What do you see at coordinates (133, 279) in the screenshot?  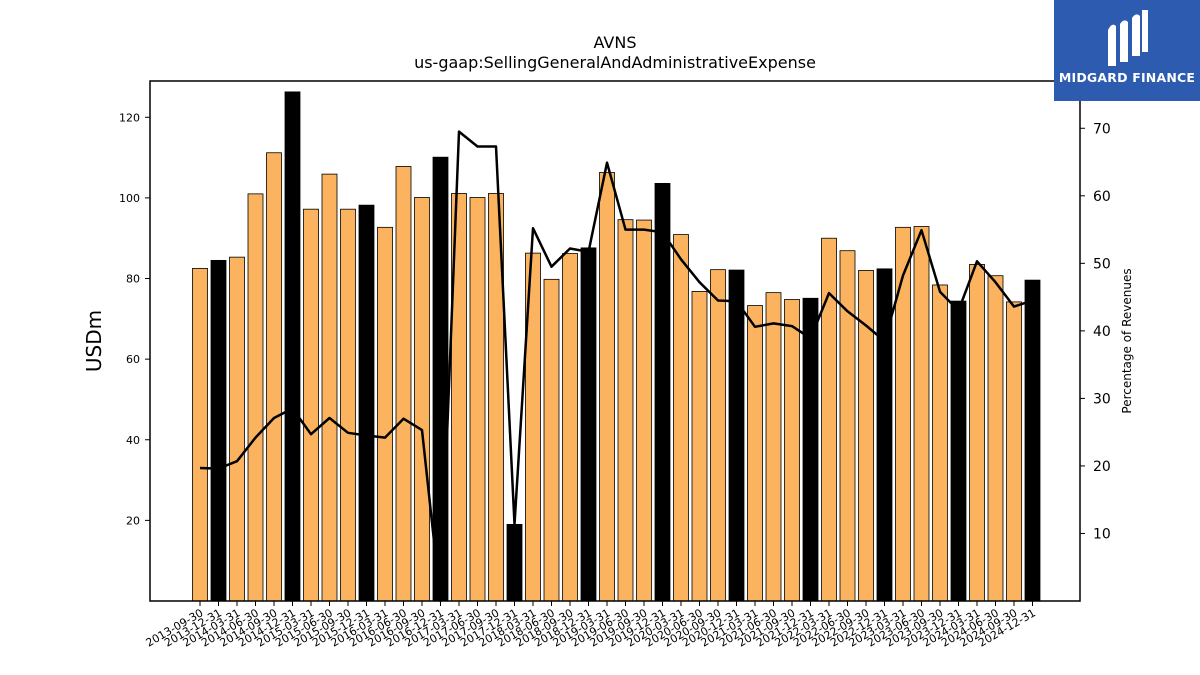 I see `y-tick-label: 80` at bounding box center [133, 279].